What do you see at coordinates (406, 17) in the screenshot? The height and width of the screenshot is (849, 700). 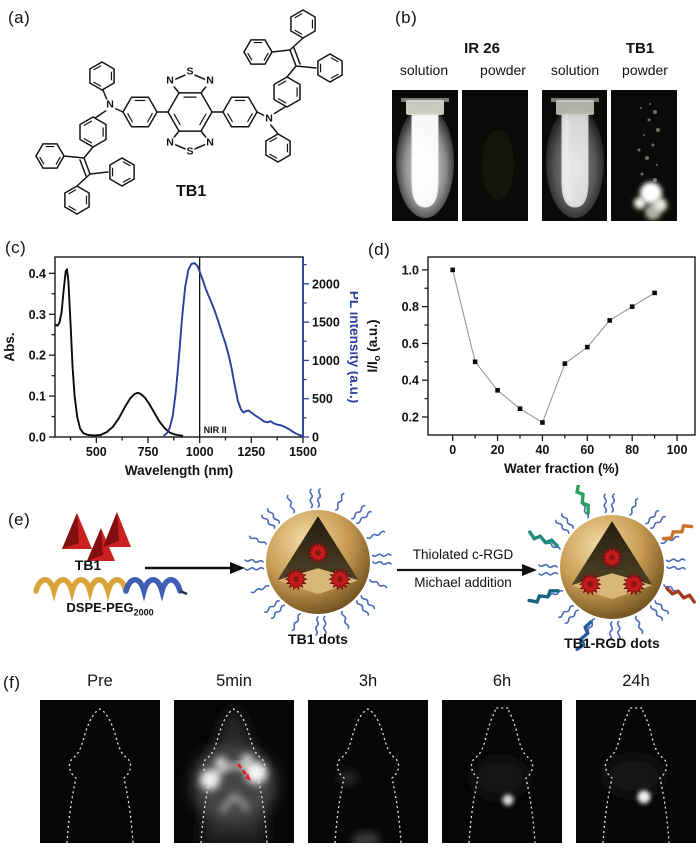 I see `panel-b-label: (b)` at bounding box center [406, 17].